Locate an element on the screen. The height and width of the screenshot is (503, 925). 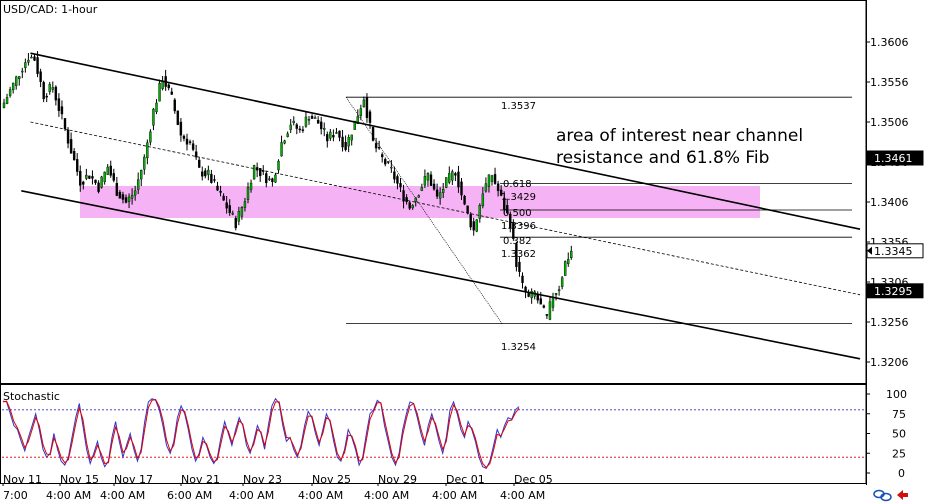
y-tick-label: 1.3256 is located at coordinates (889, 322).